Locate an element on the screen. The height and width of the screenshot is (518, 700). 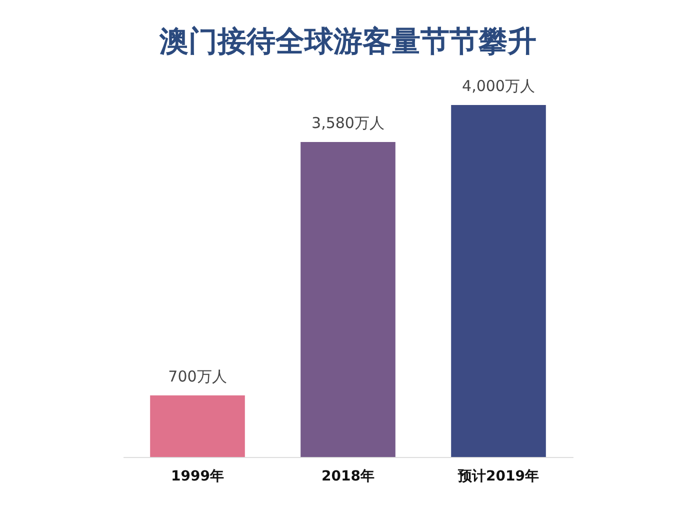
data-label: 4,000万人 is located at coordinates (498, 86).